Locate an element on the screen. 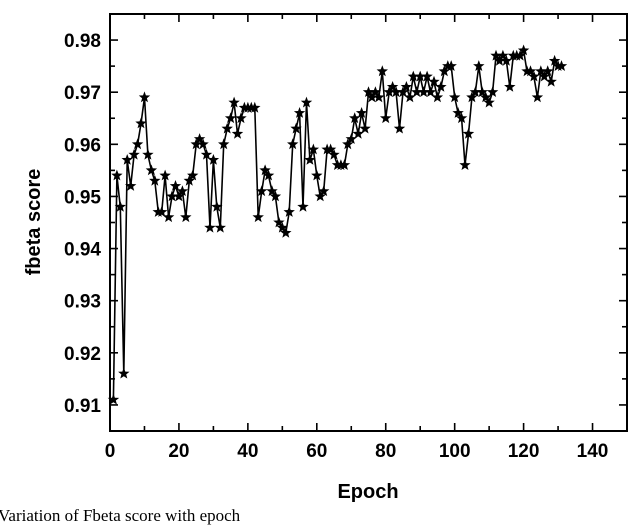 This screenshot has height=526, width=640. x-tick-label: 0 is located at coordinates (110, 451).